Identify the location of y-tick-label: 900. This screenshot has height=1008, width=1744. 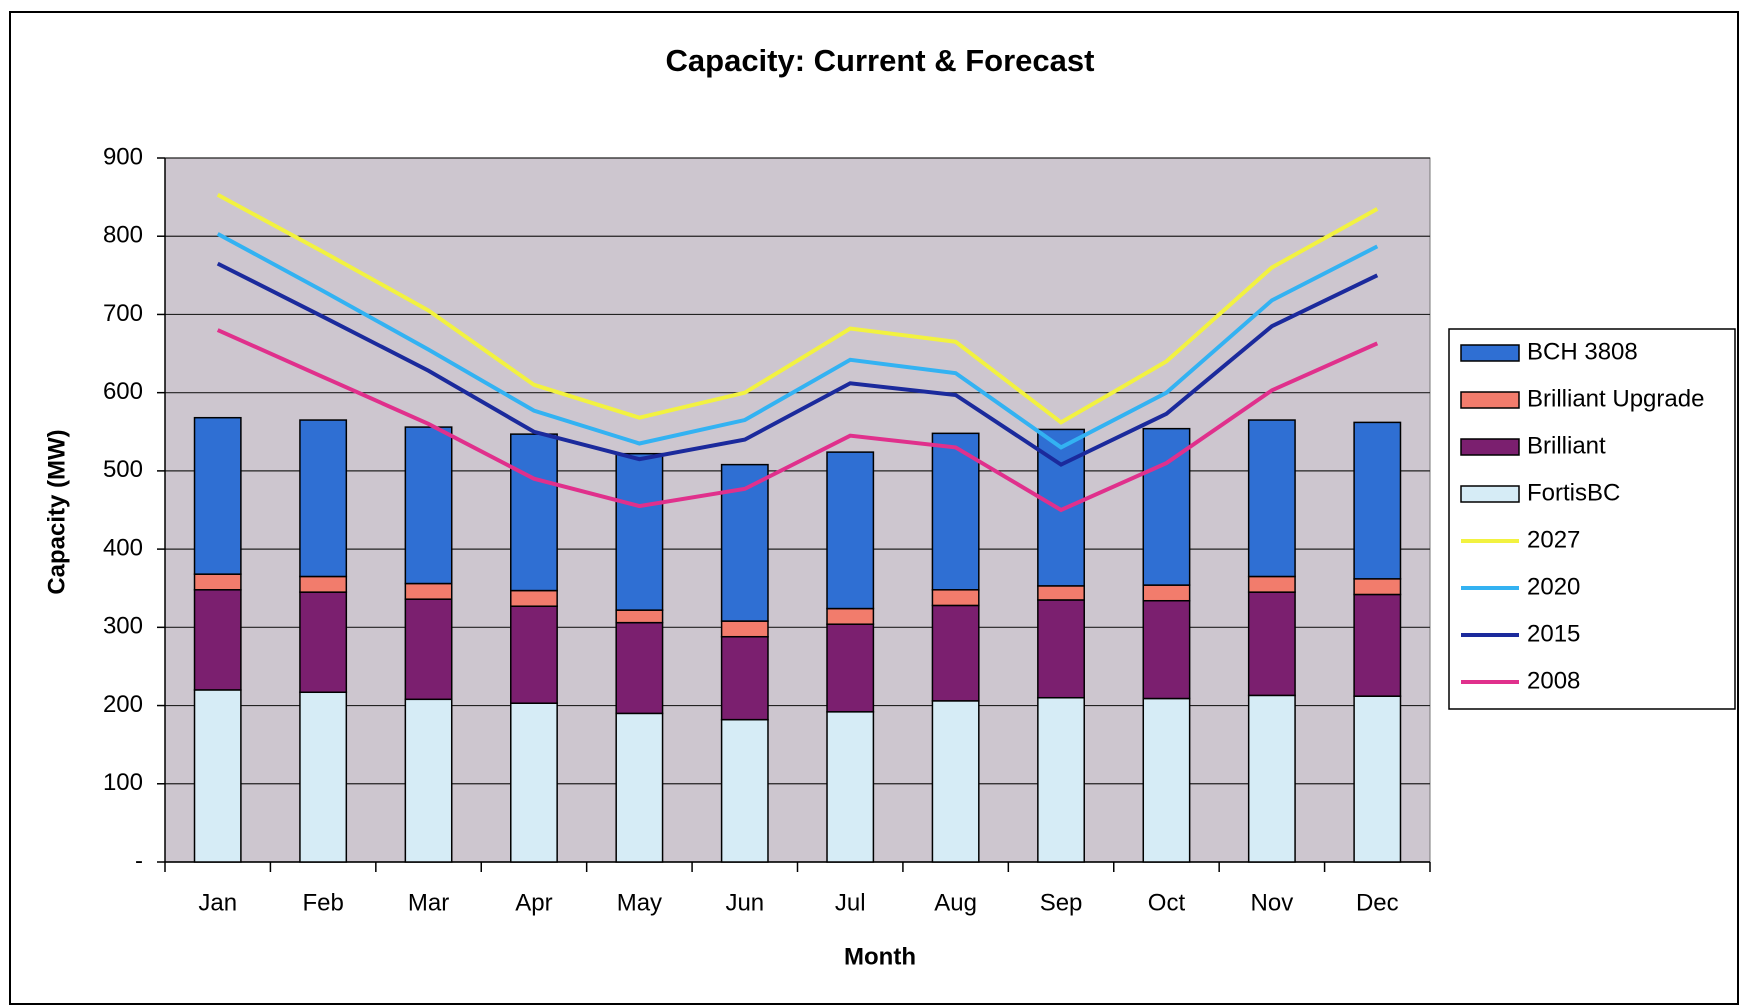
(123, 156).